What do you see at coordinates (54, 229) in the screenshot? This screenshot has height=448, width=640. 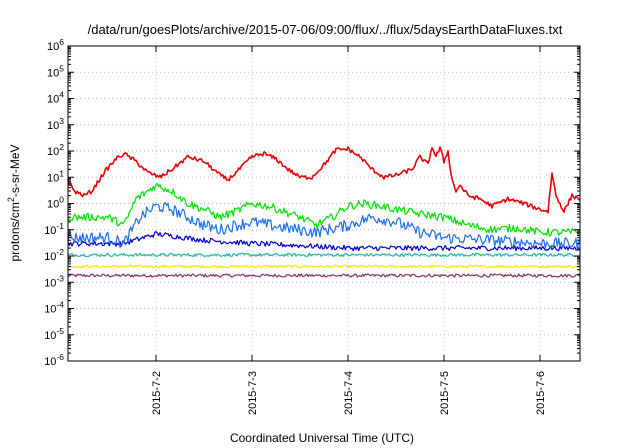 I see `y-tick-label: 10⁻¹` at bounding box center [54, 229].